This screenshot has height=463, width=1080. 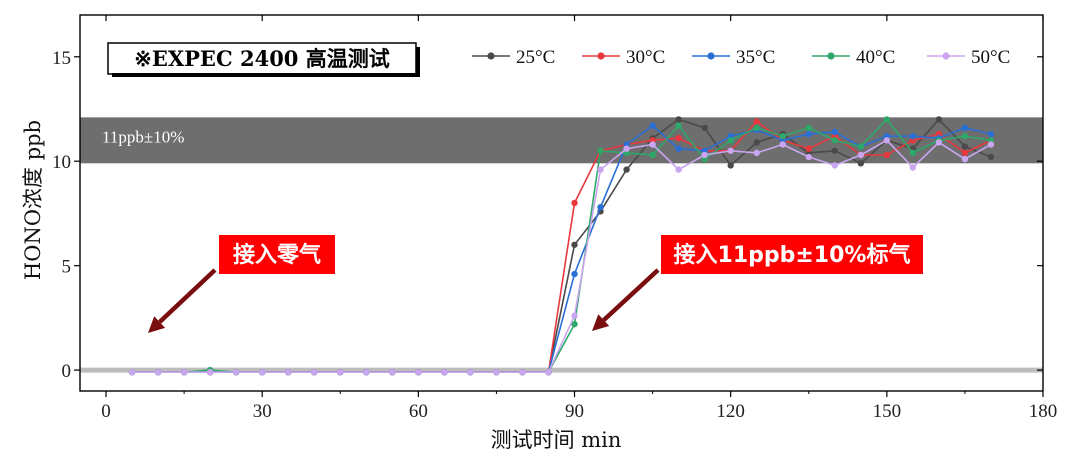 I want to click on y-axis-label: HONO浓度 ppb, so click(x=33, y=200).